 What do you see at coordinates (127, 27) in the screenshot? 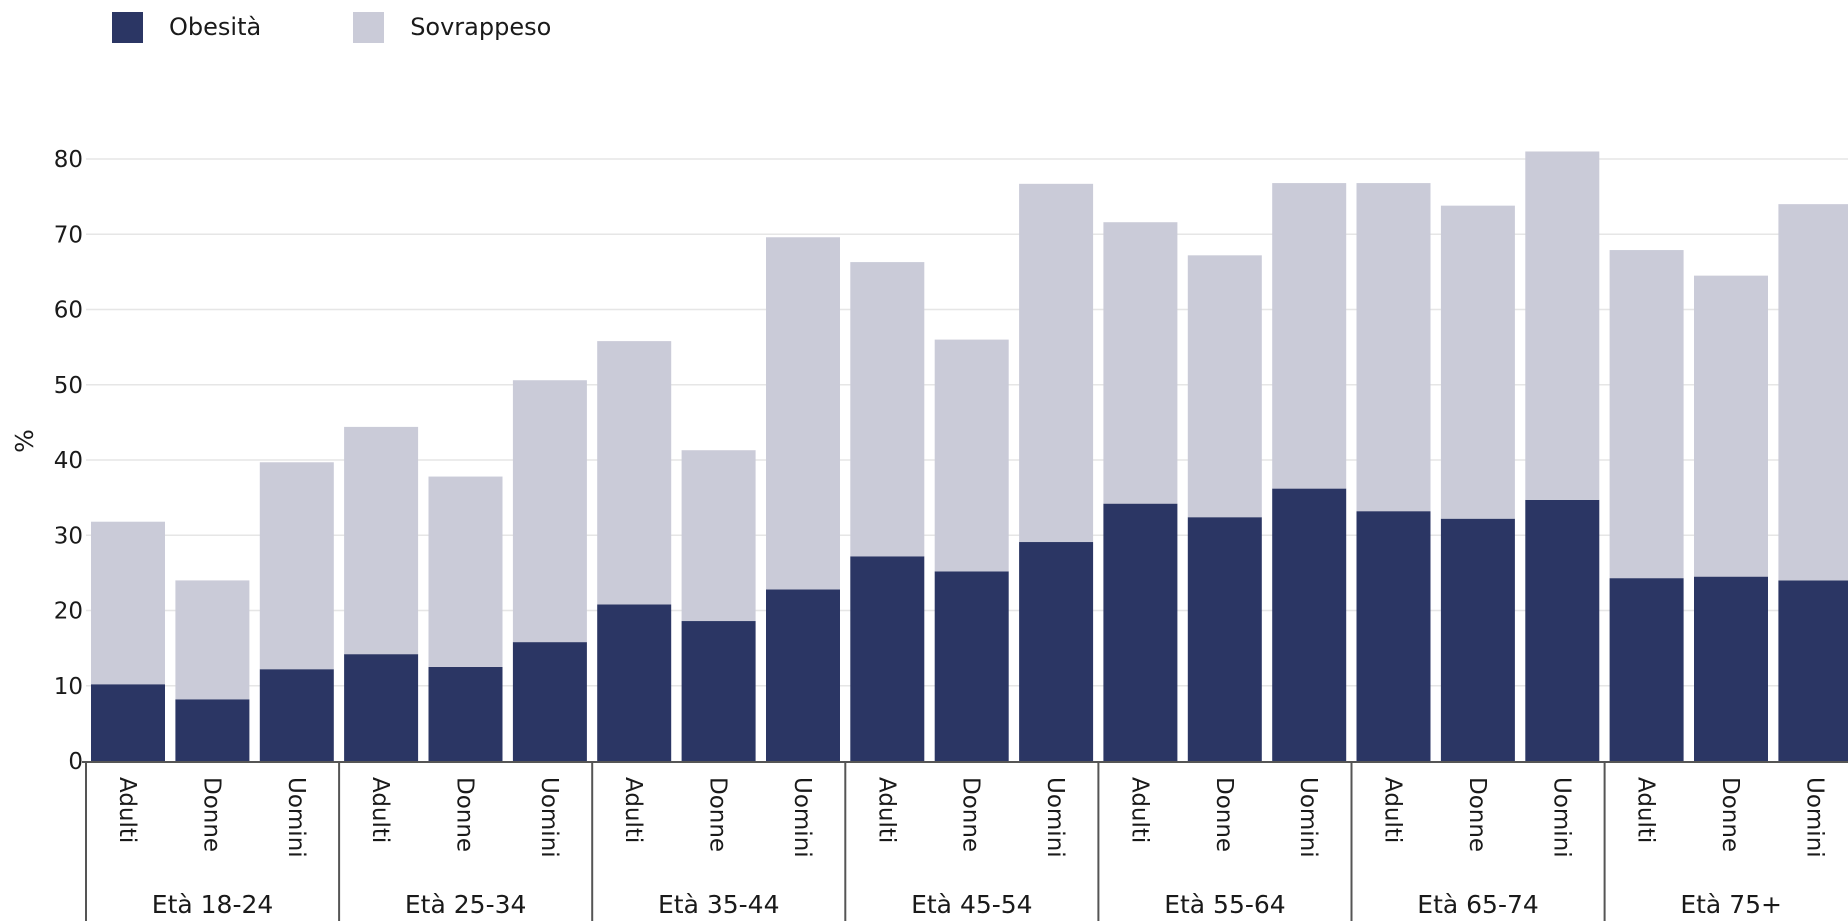
I see `legend-swatch-obesita` at bounding box center [127, 27].